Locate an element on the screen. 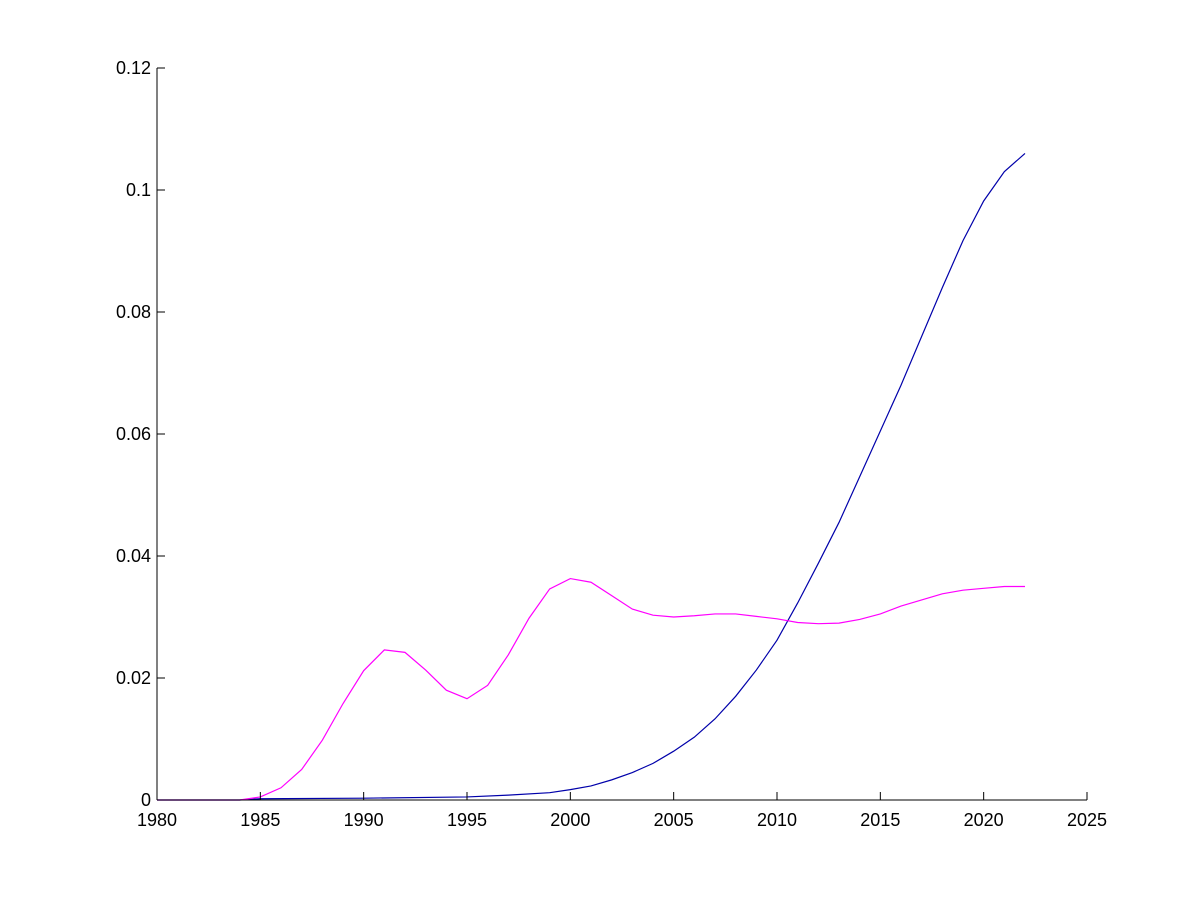 This screenshot has height=900, width=1200. y-tick-label: 0.1 is located at coordinates (138, 190).